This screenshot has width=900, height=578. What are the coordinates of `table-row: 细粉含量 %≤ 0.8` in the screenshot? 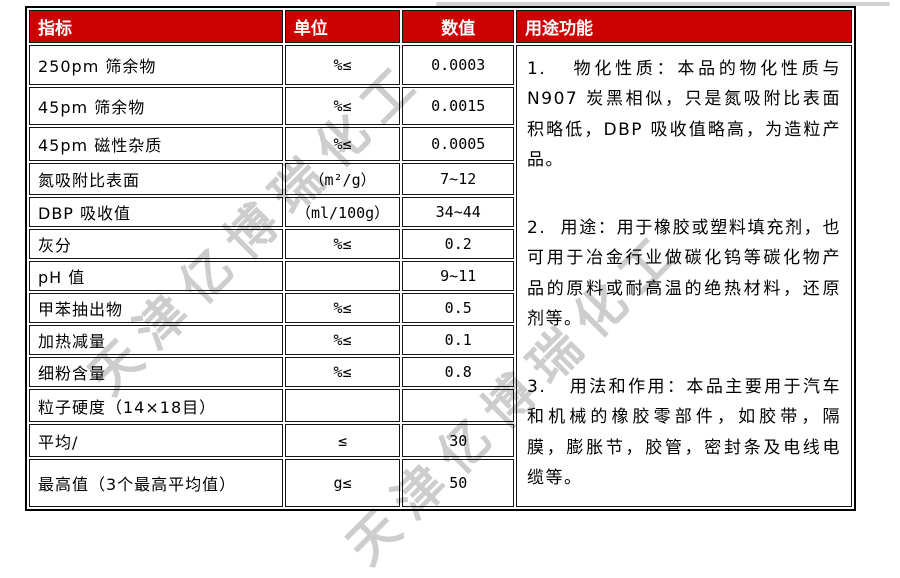 It's located at (440, 372).